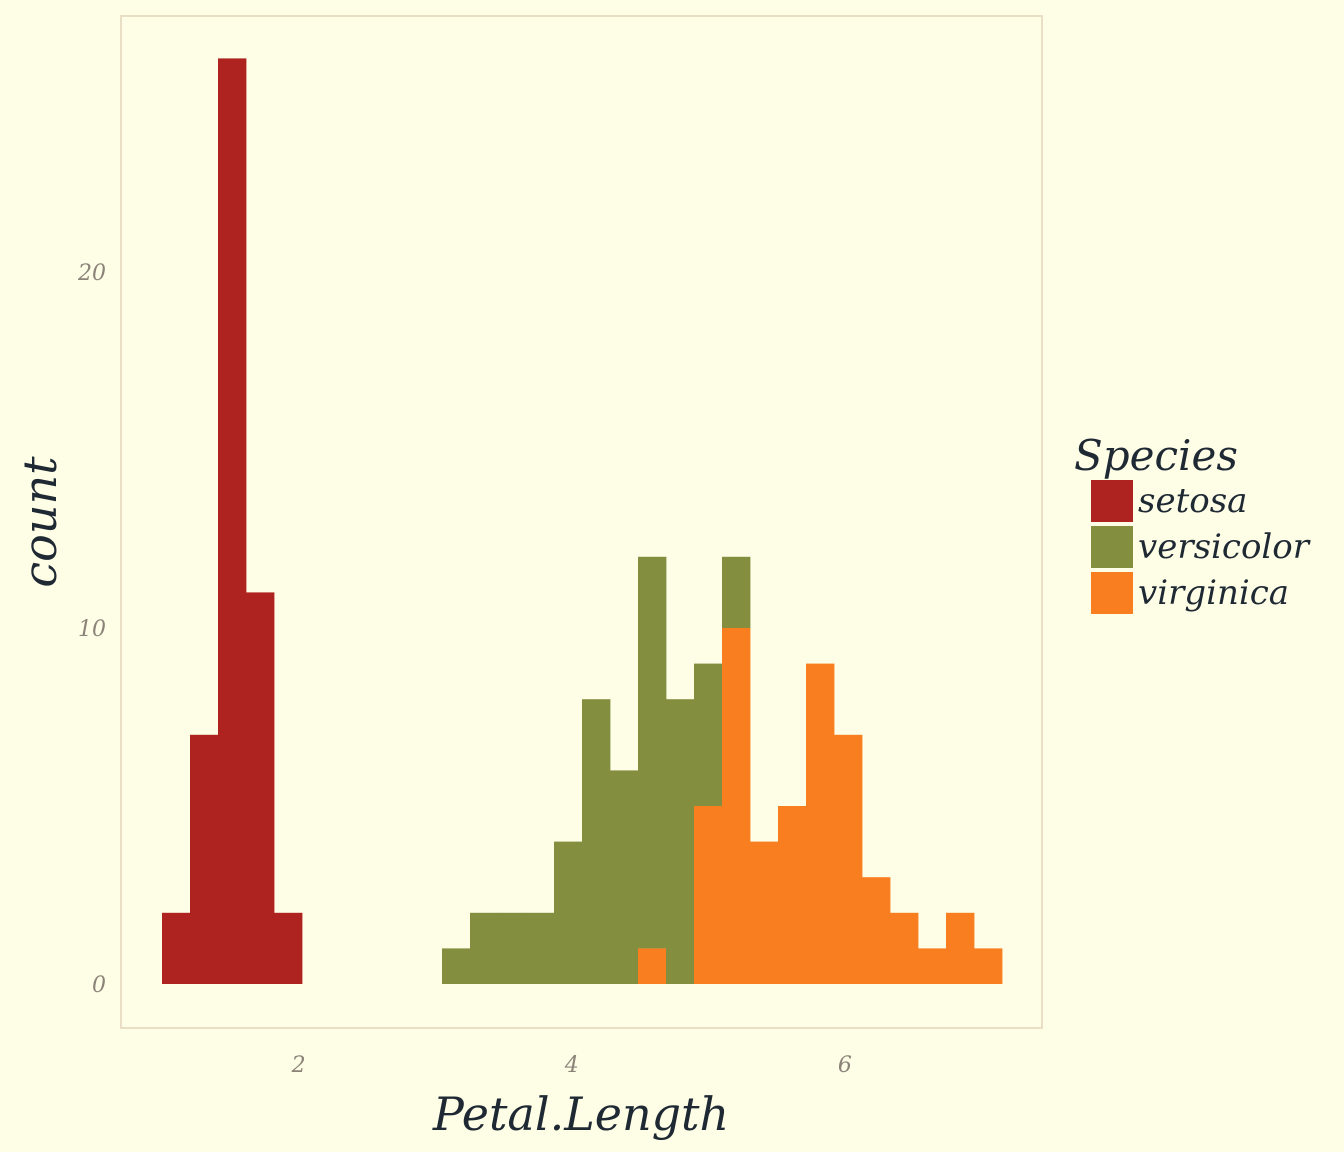 This screenshot has height=1152, width=1344. Describe the element at coordinates (1112, 593) in the screenshot. I see `legend-key-virginica` at that location.